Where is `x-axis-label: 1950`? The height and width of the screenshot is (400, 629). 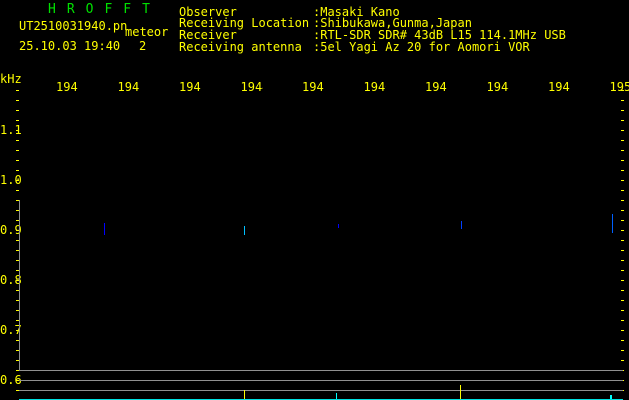 x-axis-label: 1950 is located at coordinates (619, 87).